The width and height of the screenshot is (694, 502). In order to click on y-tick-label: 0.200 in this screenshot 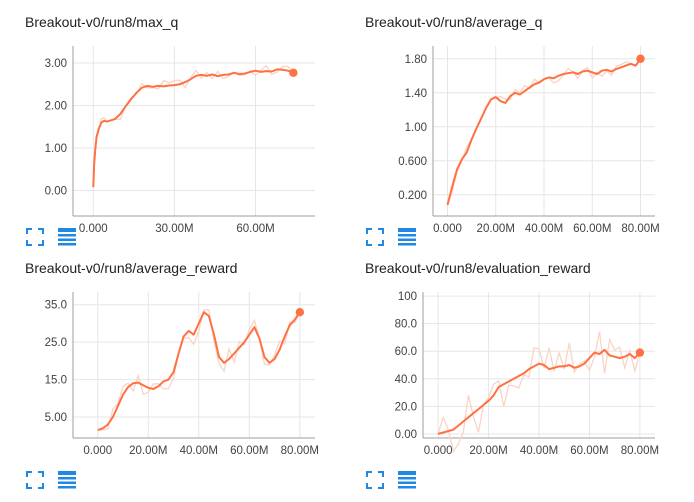, I will do `click(412, 196)`.